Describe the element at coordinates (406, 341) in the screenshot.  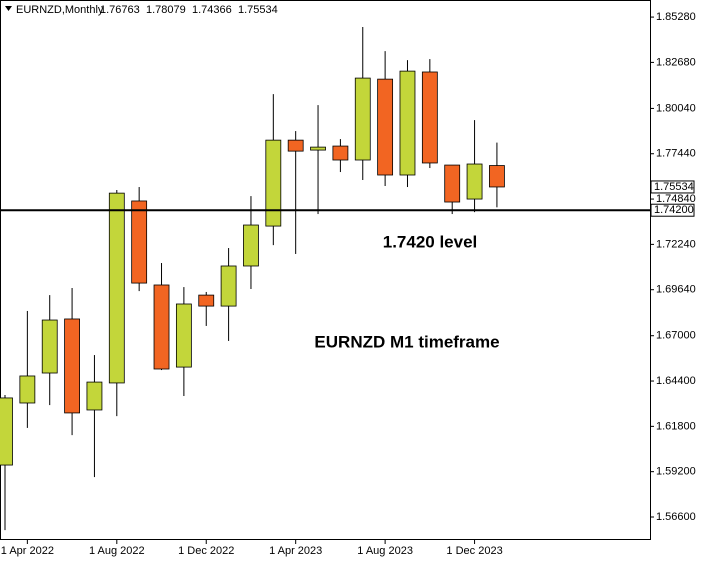
I see `annotation: EURNZD M1 timeframe` at that location.